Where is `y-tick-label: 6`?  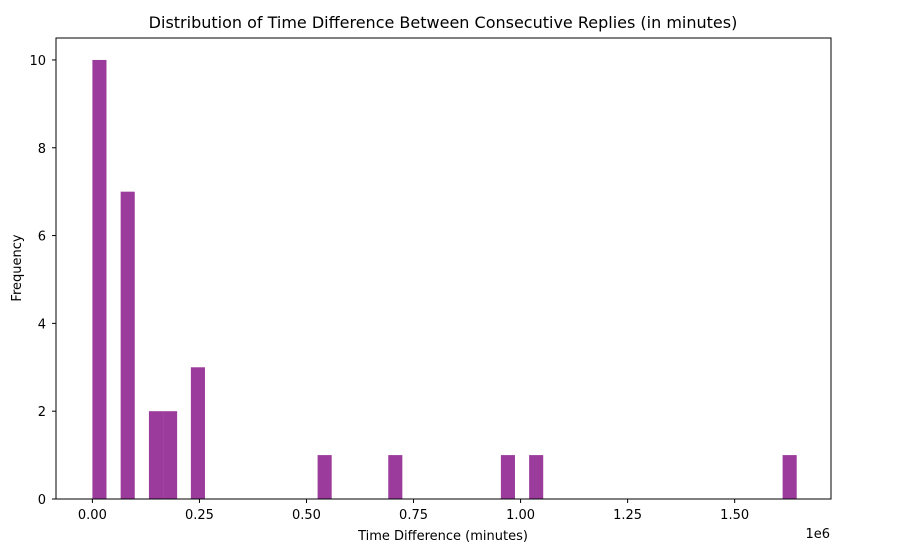 y-tick-label: 6 is located at coordinates (42, 237).